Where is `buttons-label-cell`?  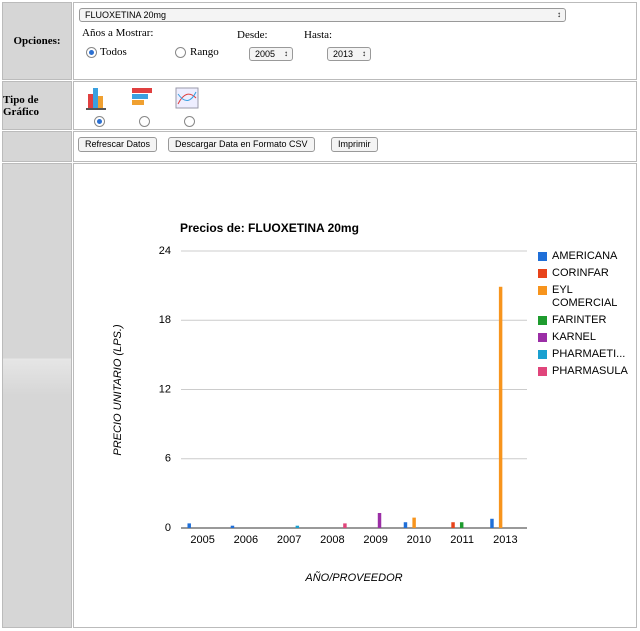
buttons-label-cell is located at coordinates (37, 146).